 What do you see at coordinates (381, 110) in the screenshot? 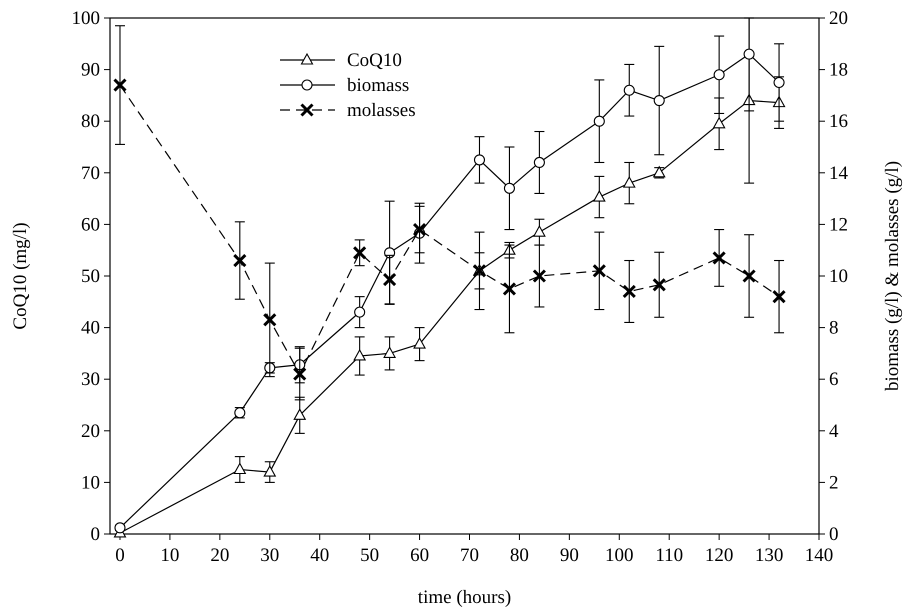
I see `legend-label: molasses` at bounding box center [381, 110].